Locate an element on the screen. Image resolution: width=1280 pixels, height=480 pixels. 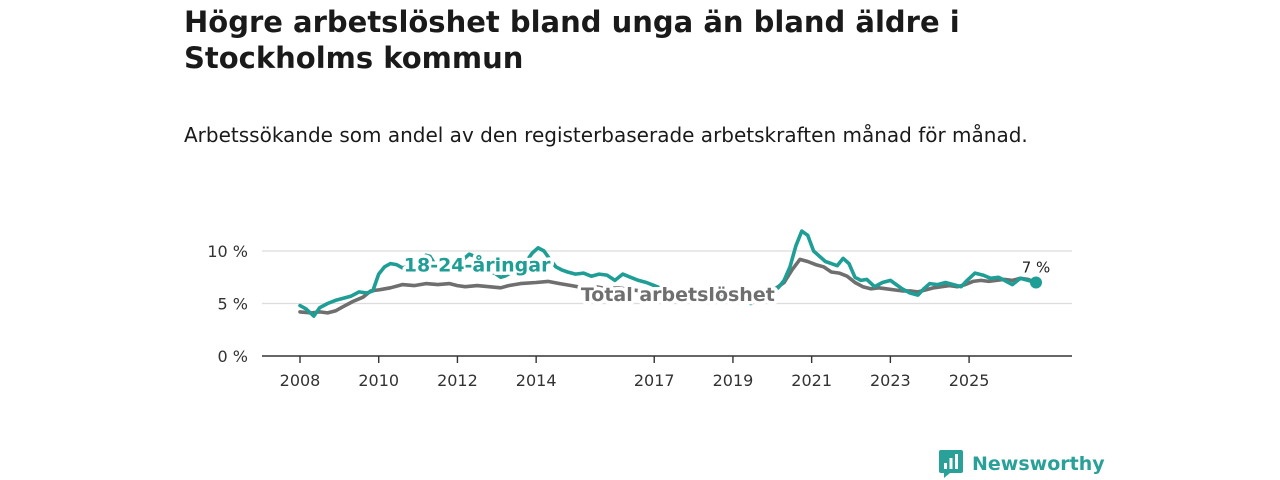
series-lines is located at coordinates (668, 273).